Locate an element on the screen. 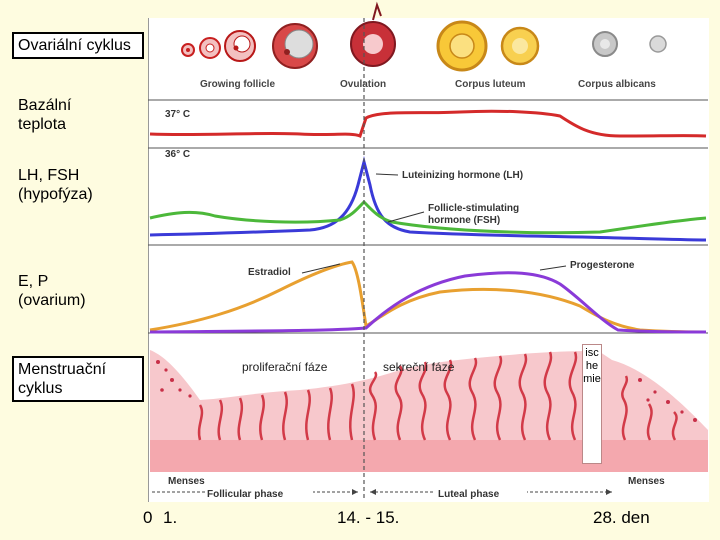  day-axis is located at coordinates (360, 521).